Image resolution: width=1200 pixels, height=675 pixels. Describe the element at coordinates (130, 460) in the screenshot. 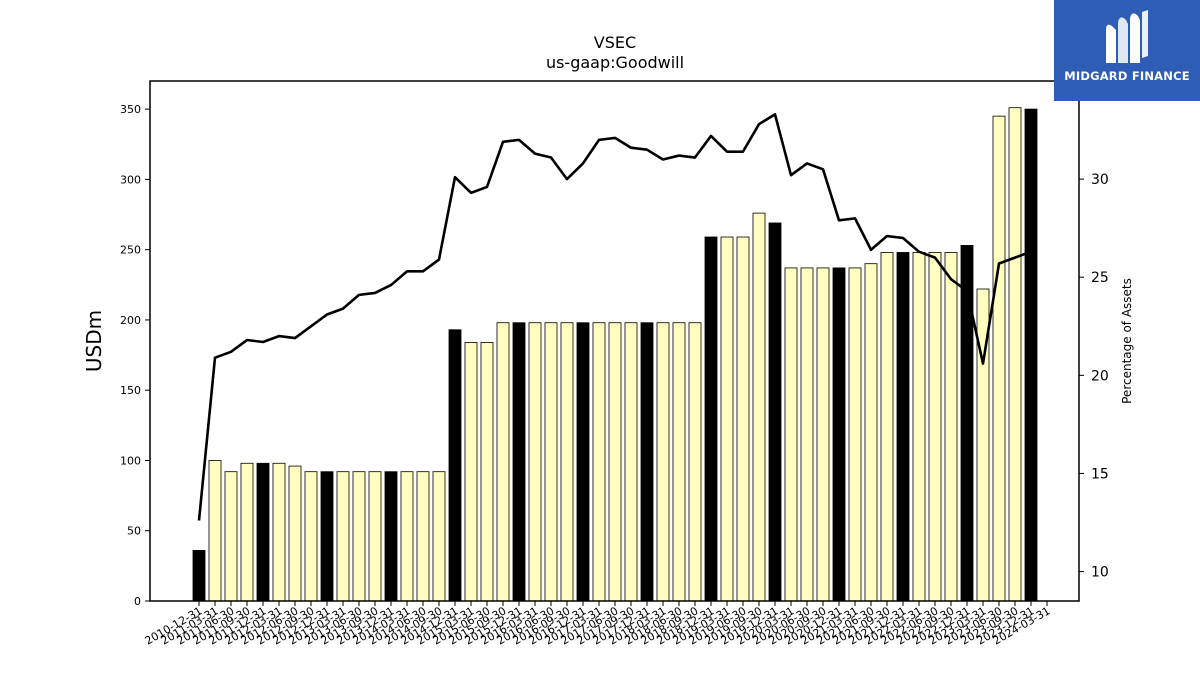

I see `y-tick-label: 100` at that location.